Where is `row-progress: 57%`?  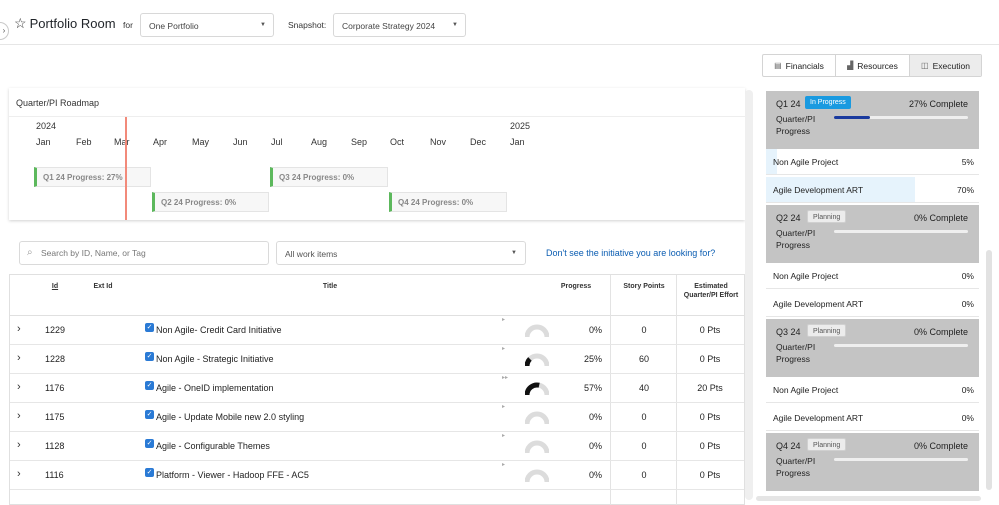 row-progress: 57% is located at coordinates (592, 388).